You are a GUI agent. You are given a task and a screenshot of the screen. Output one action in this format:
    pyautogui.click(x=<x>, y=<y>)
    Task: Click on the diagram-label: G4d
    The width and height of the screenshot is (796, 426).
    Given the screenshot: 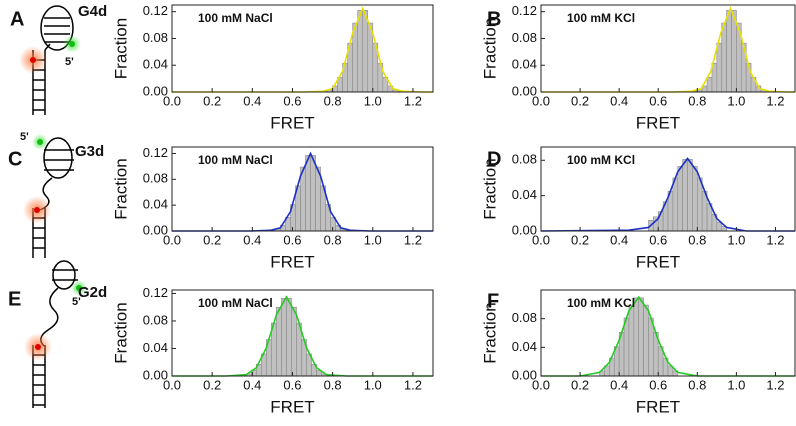 What is the action you would take?
    pyautogui.click(x=92, y=11)
    